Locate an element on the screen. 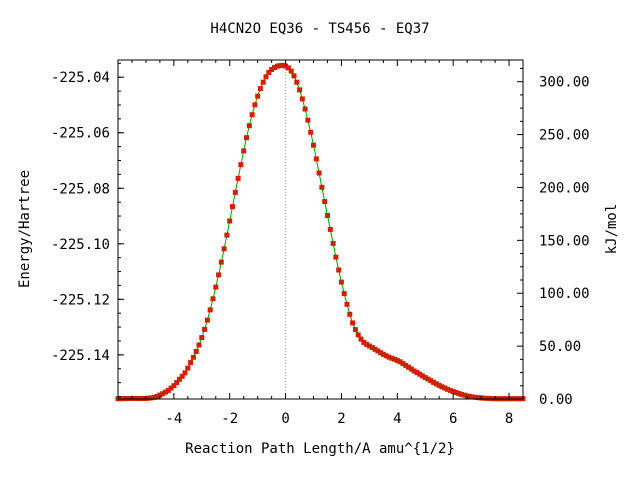 Image resolution: width=640 pixels, height=480 pixels. y2-tick-label: 200.00 is located at coordinates (564, 188).